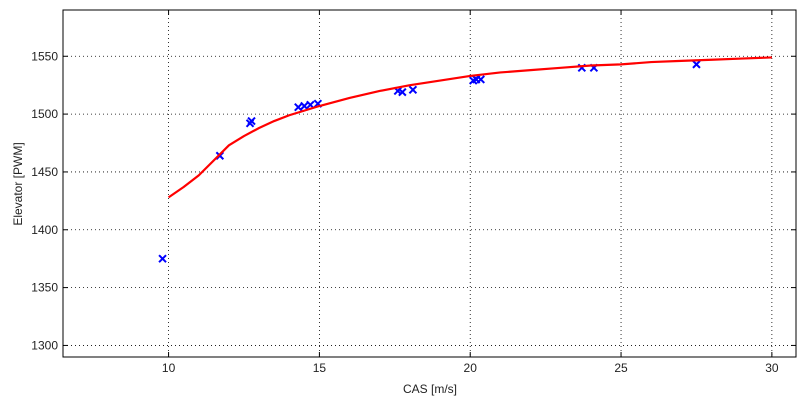  What do you see at coordinates (44, 345) in the screenshot?
I see `y-tick-label: 1300` at bounding box center [44, 345].